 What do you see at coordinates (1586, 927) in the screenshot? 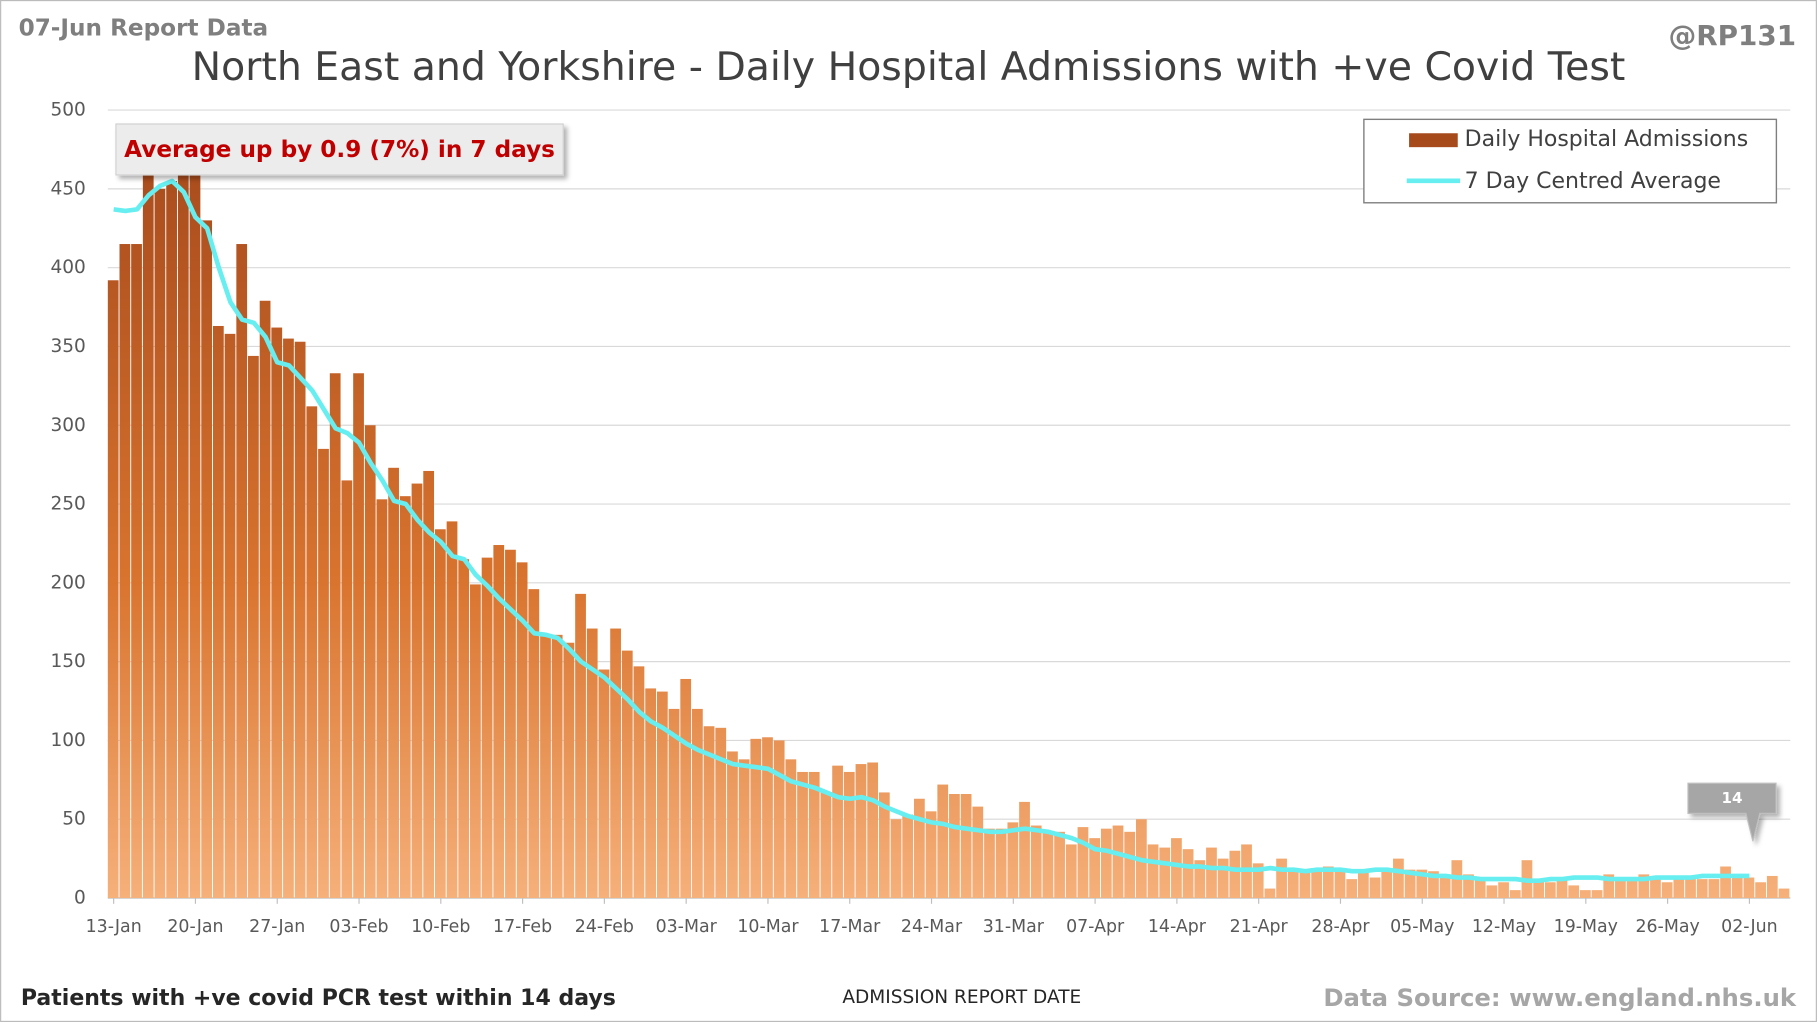
I see `x-tick-label: 19-May` at bounding box center [1586, 927].